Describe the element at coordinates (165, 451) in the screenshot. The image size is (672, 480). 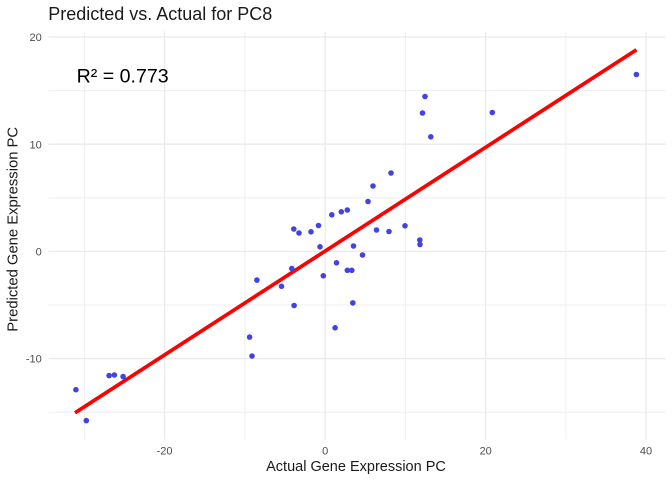
I see `svg-text: -20` at that location.